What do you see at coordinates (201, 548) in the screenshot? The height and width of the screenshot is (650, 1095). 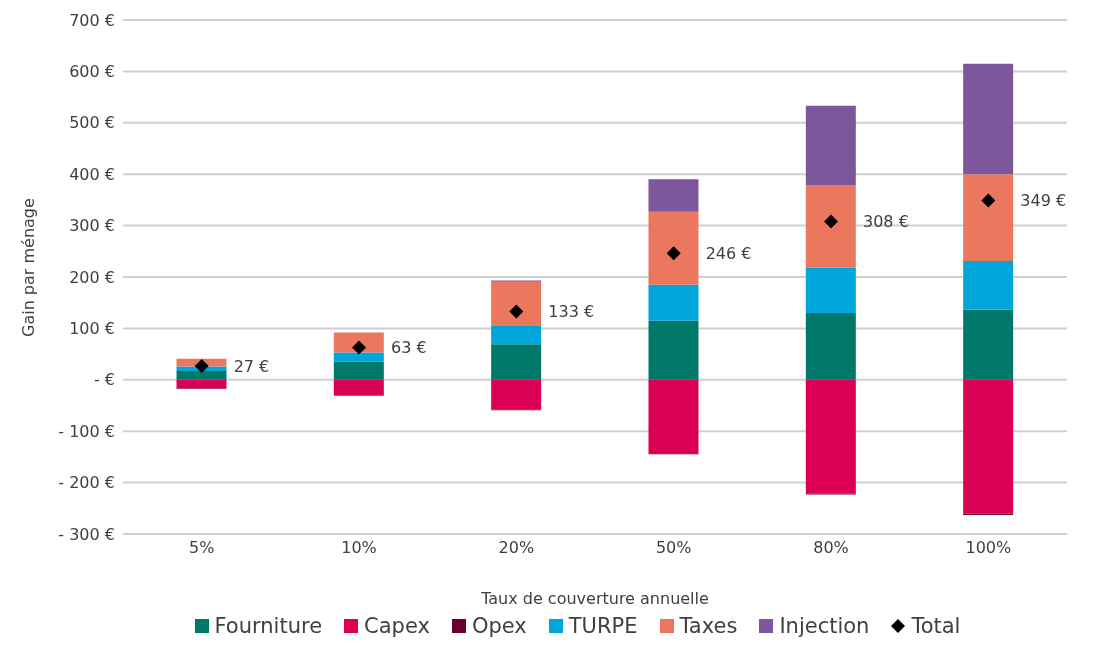 I see `x-tick-label: 5%` at bounding box center [201, 548].